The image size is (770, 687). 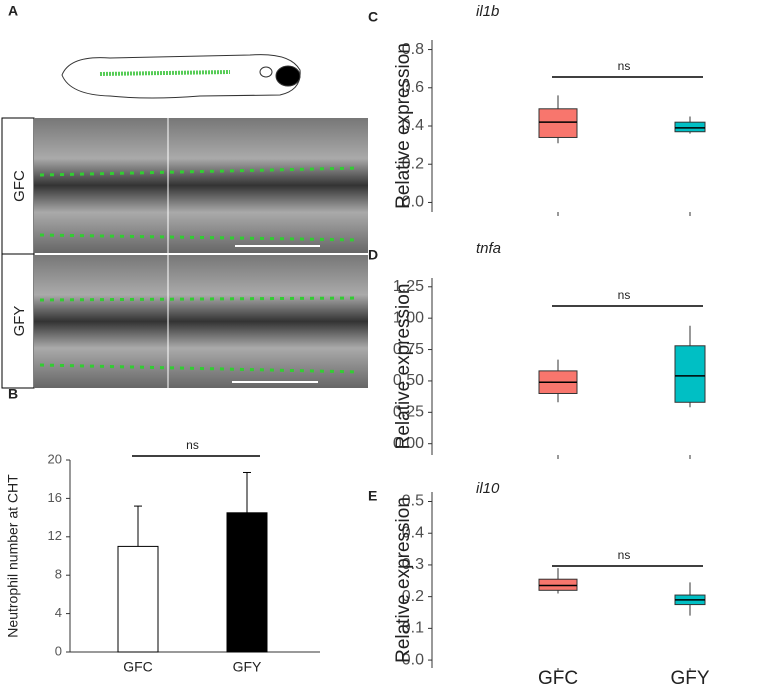 I want to click on chart-title: il1b, so click(x=487, y=11).